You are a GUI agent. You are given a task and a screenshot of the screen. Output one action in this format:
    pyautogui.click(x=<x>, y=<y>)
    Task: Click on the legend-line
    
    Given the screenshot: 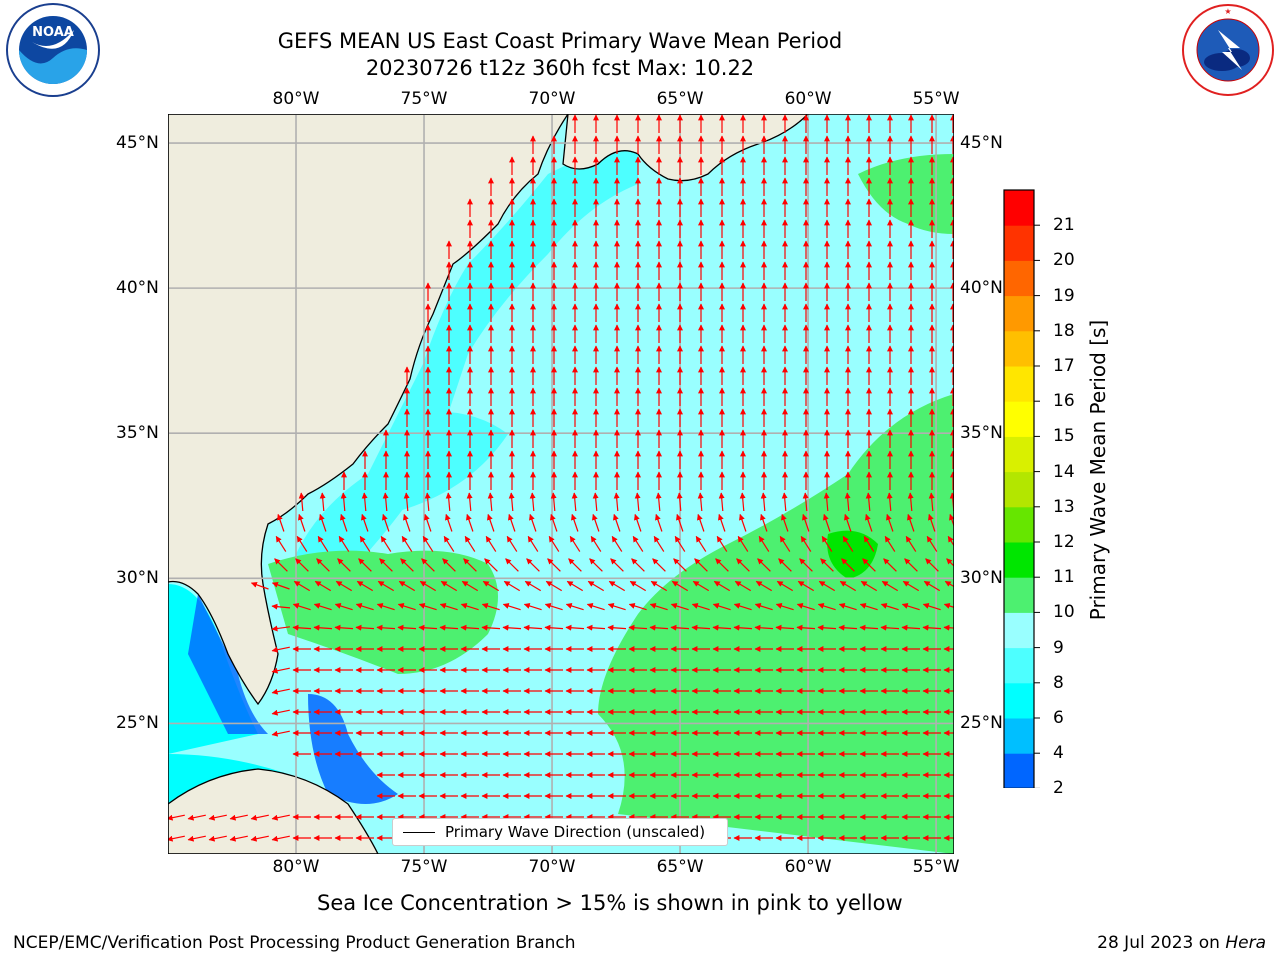 What is the action you would take?
    pyautogui.click(x=419, y=832)
    